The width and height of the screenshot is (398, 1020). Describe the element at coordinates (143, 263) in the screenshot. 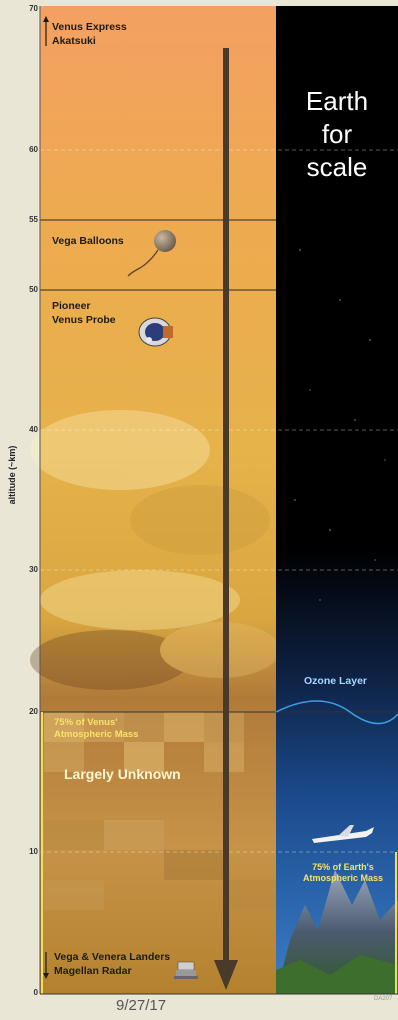

I see `balloon-tether` at that location.